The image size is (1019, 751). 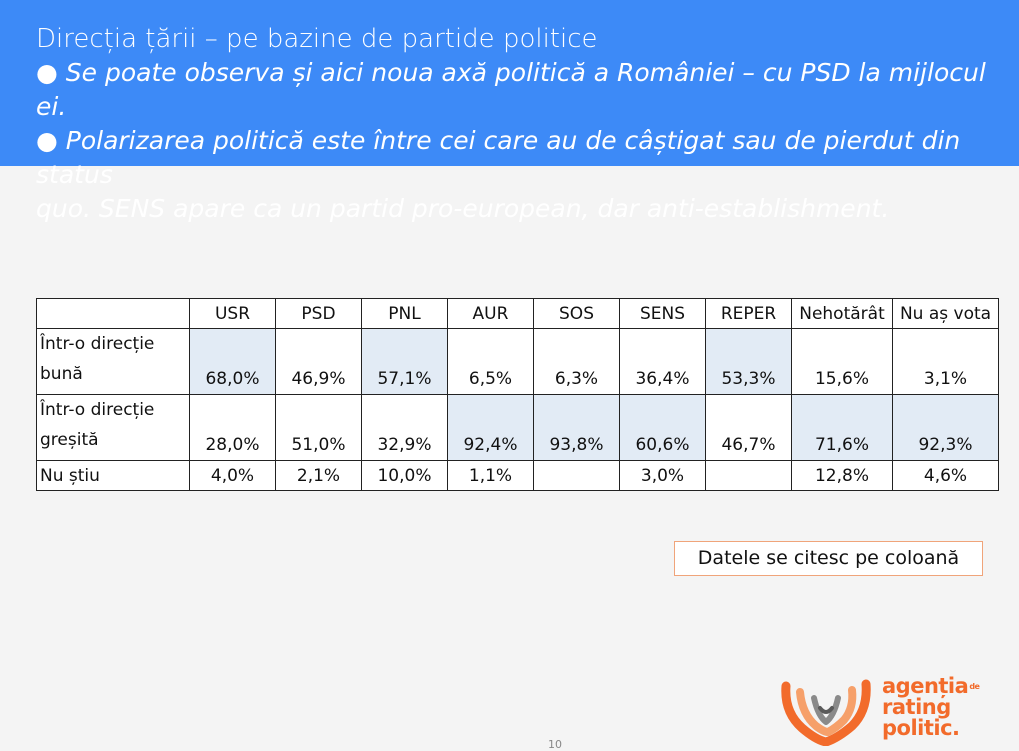 I want to click on column-header: SENS, so click(x=662, y=313).